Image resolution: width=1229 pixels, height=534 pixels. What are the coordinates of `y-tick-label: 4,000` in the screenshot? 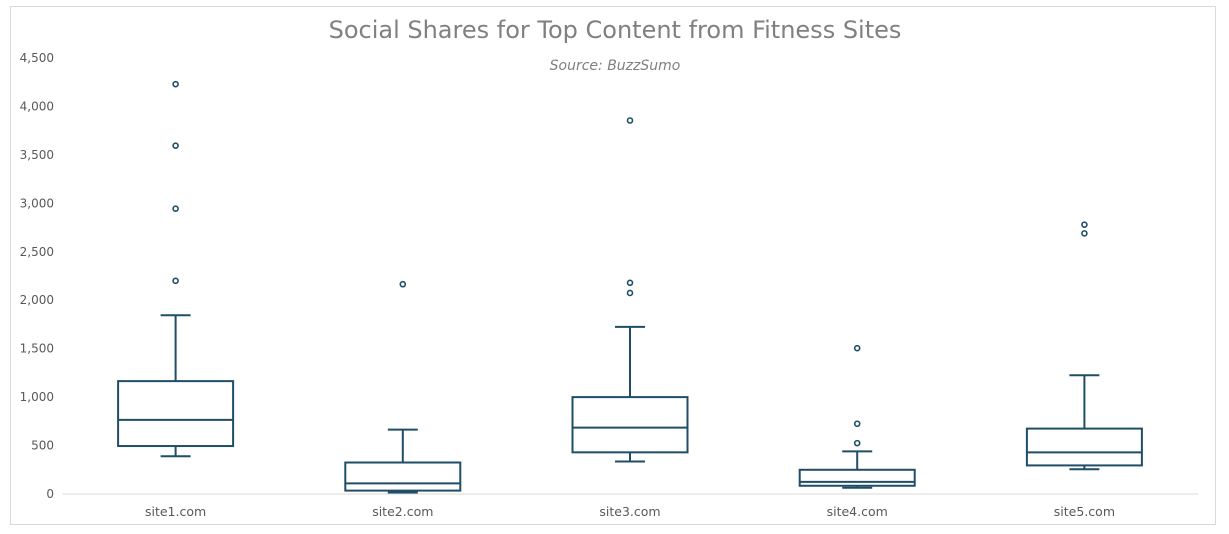 It's located at (37, 106).